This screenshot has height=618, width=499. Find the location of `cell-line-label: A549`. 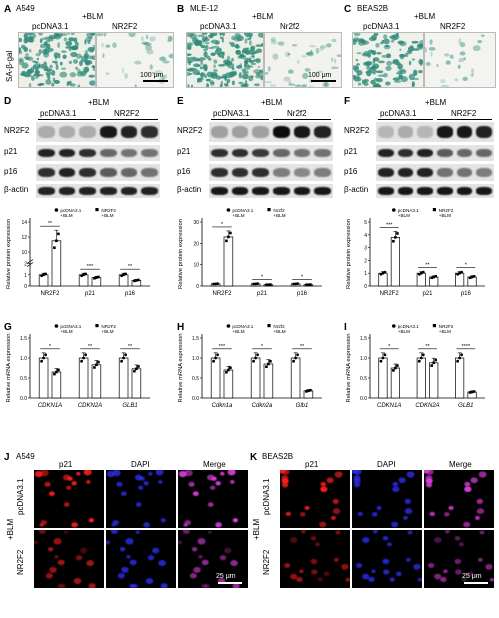

cell-line-label: A549 is located at coordinates (25, 8).